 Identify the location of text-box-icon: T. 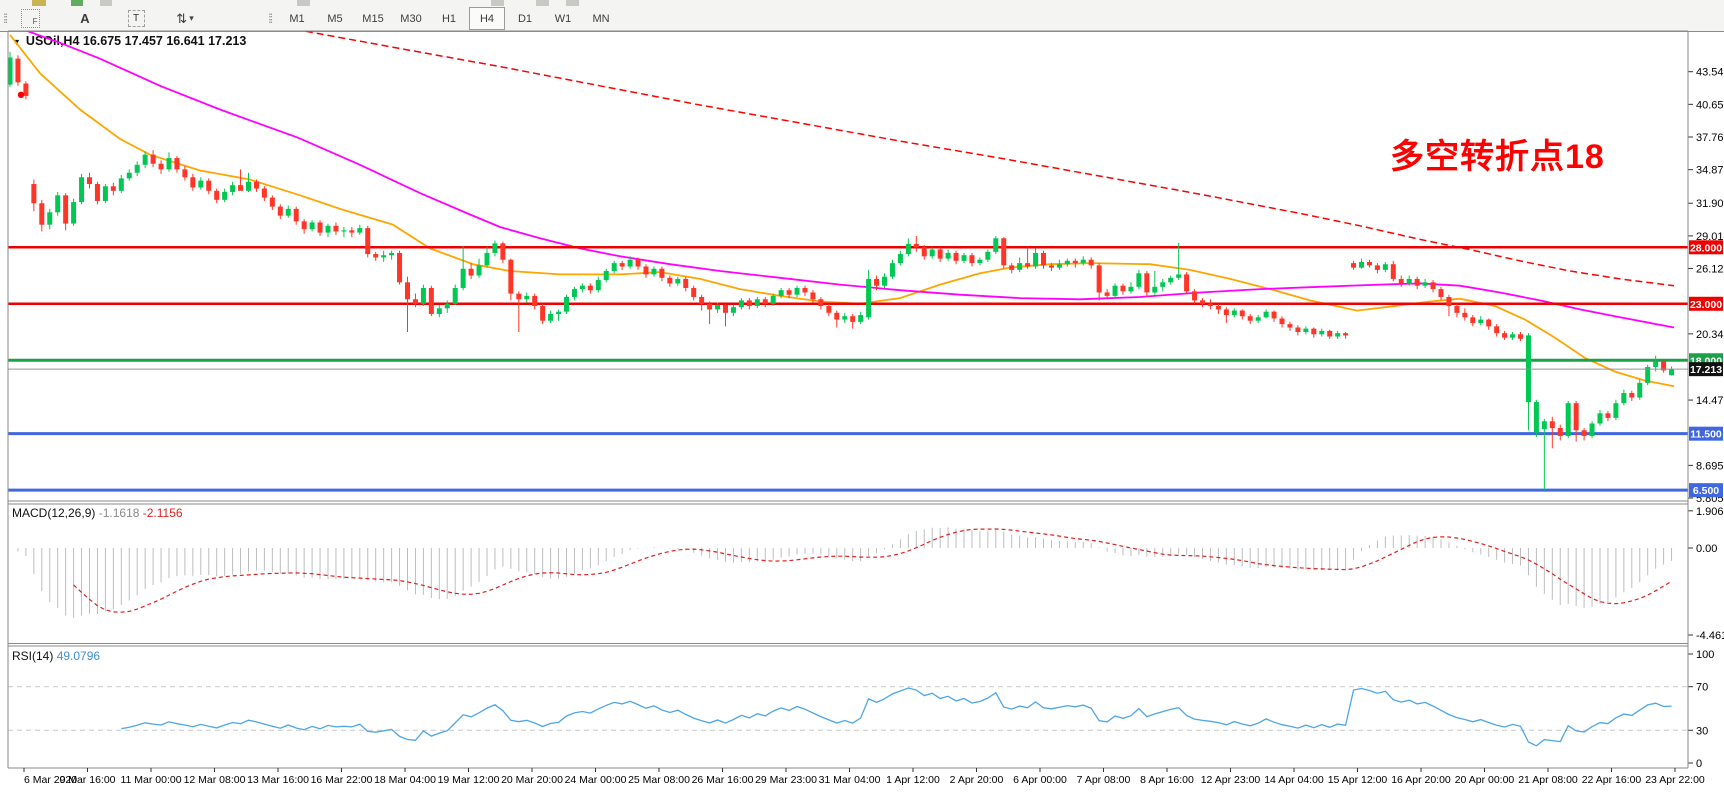
(136, 18).